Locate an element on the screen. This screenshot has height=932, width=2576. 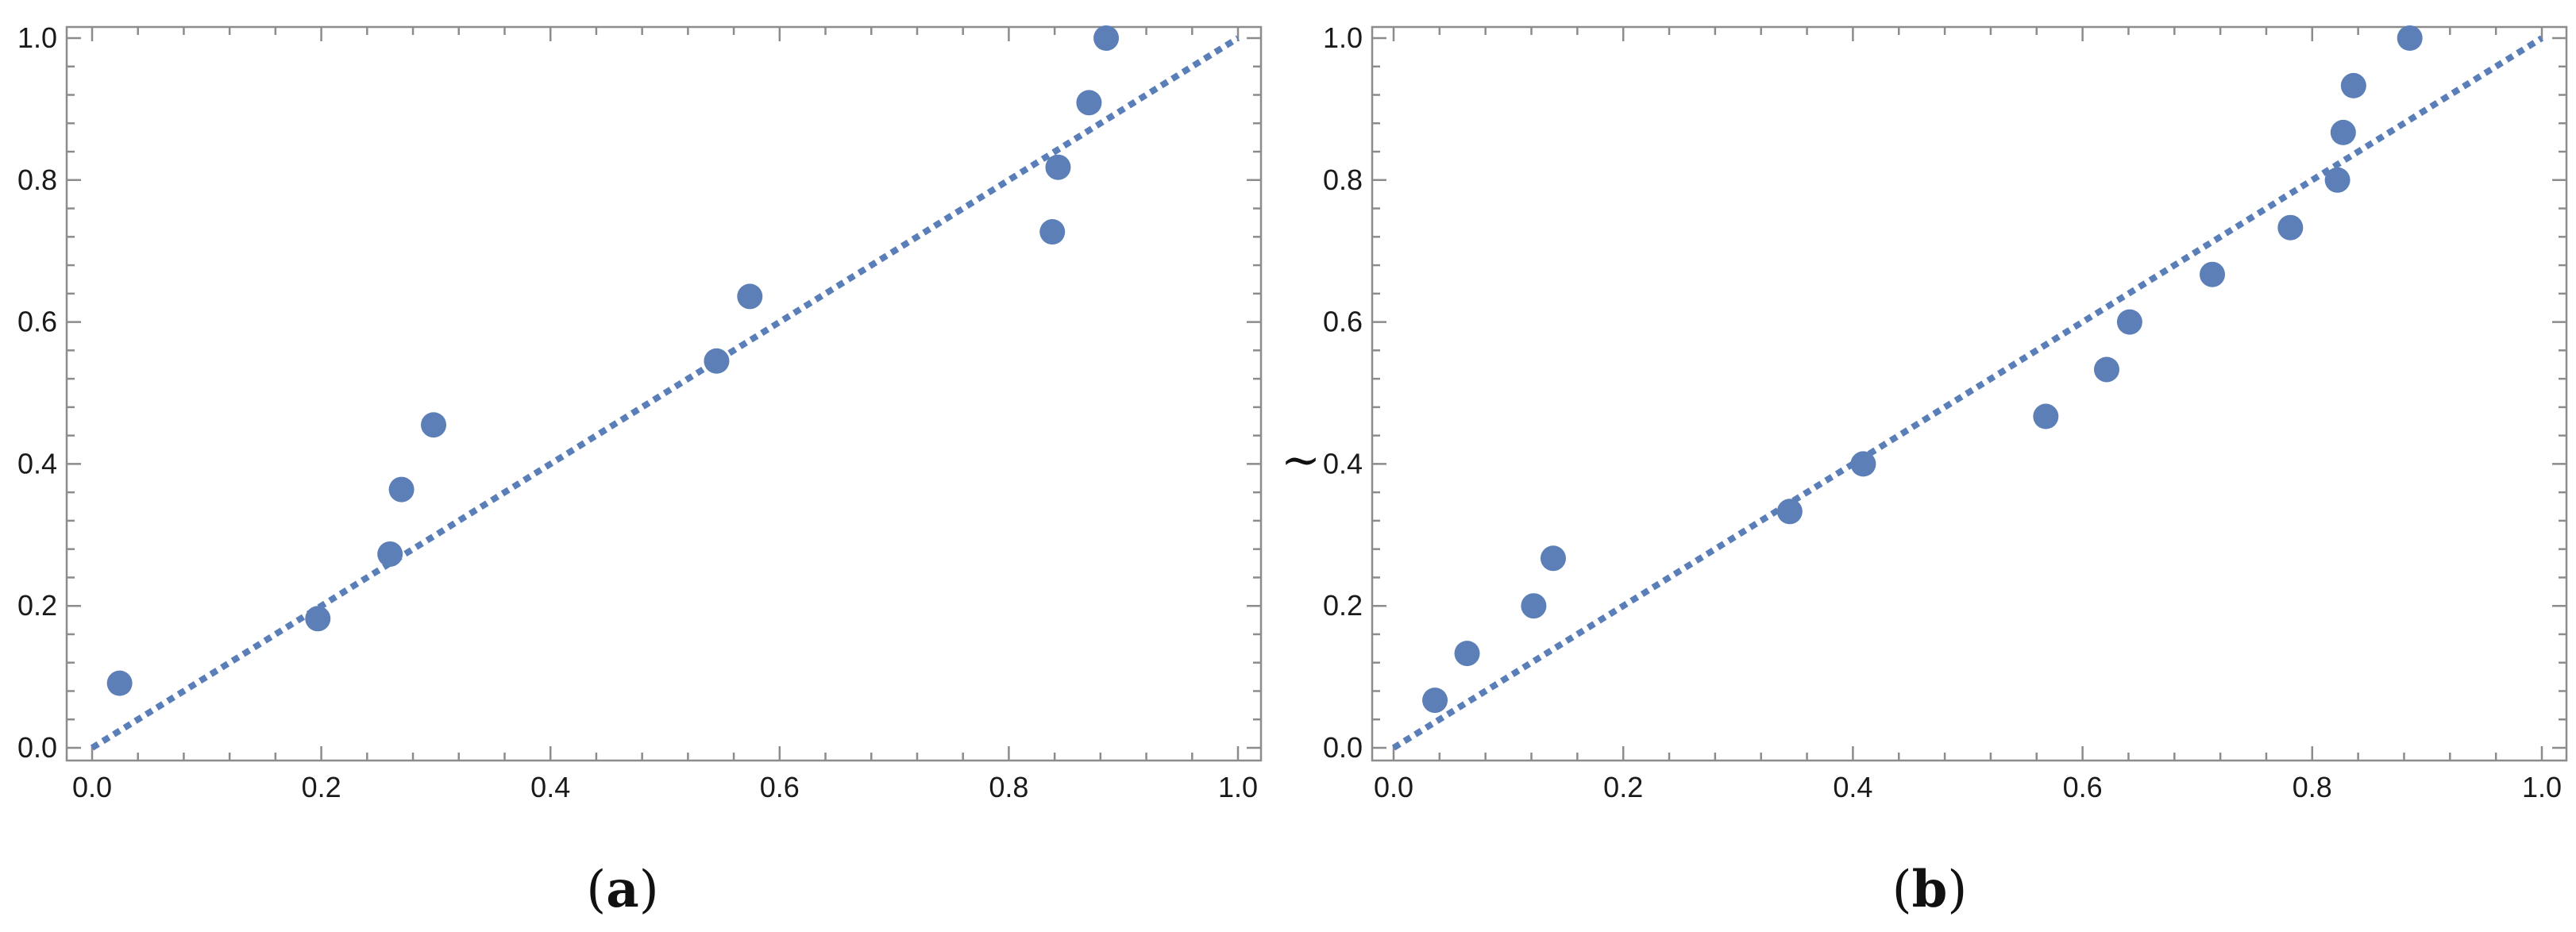
tilde-mark: ~ is located at coordinates (1301, 460).